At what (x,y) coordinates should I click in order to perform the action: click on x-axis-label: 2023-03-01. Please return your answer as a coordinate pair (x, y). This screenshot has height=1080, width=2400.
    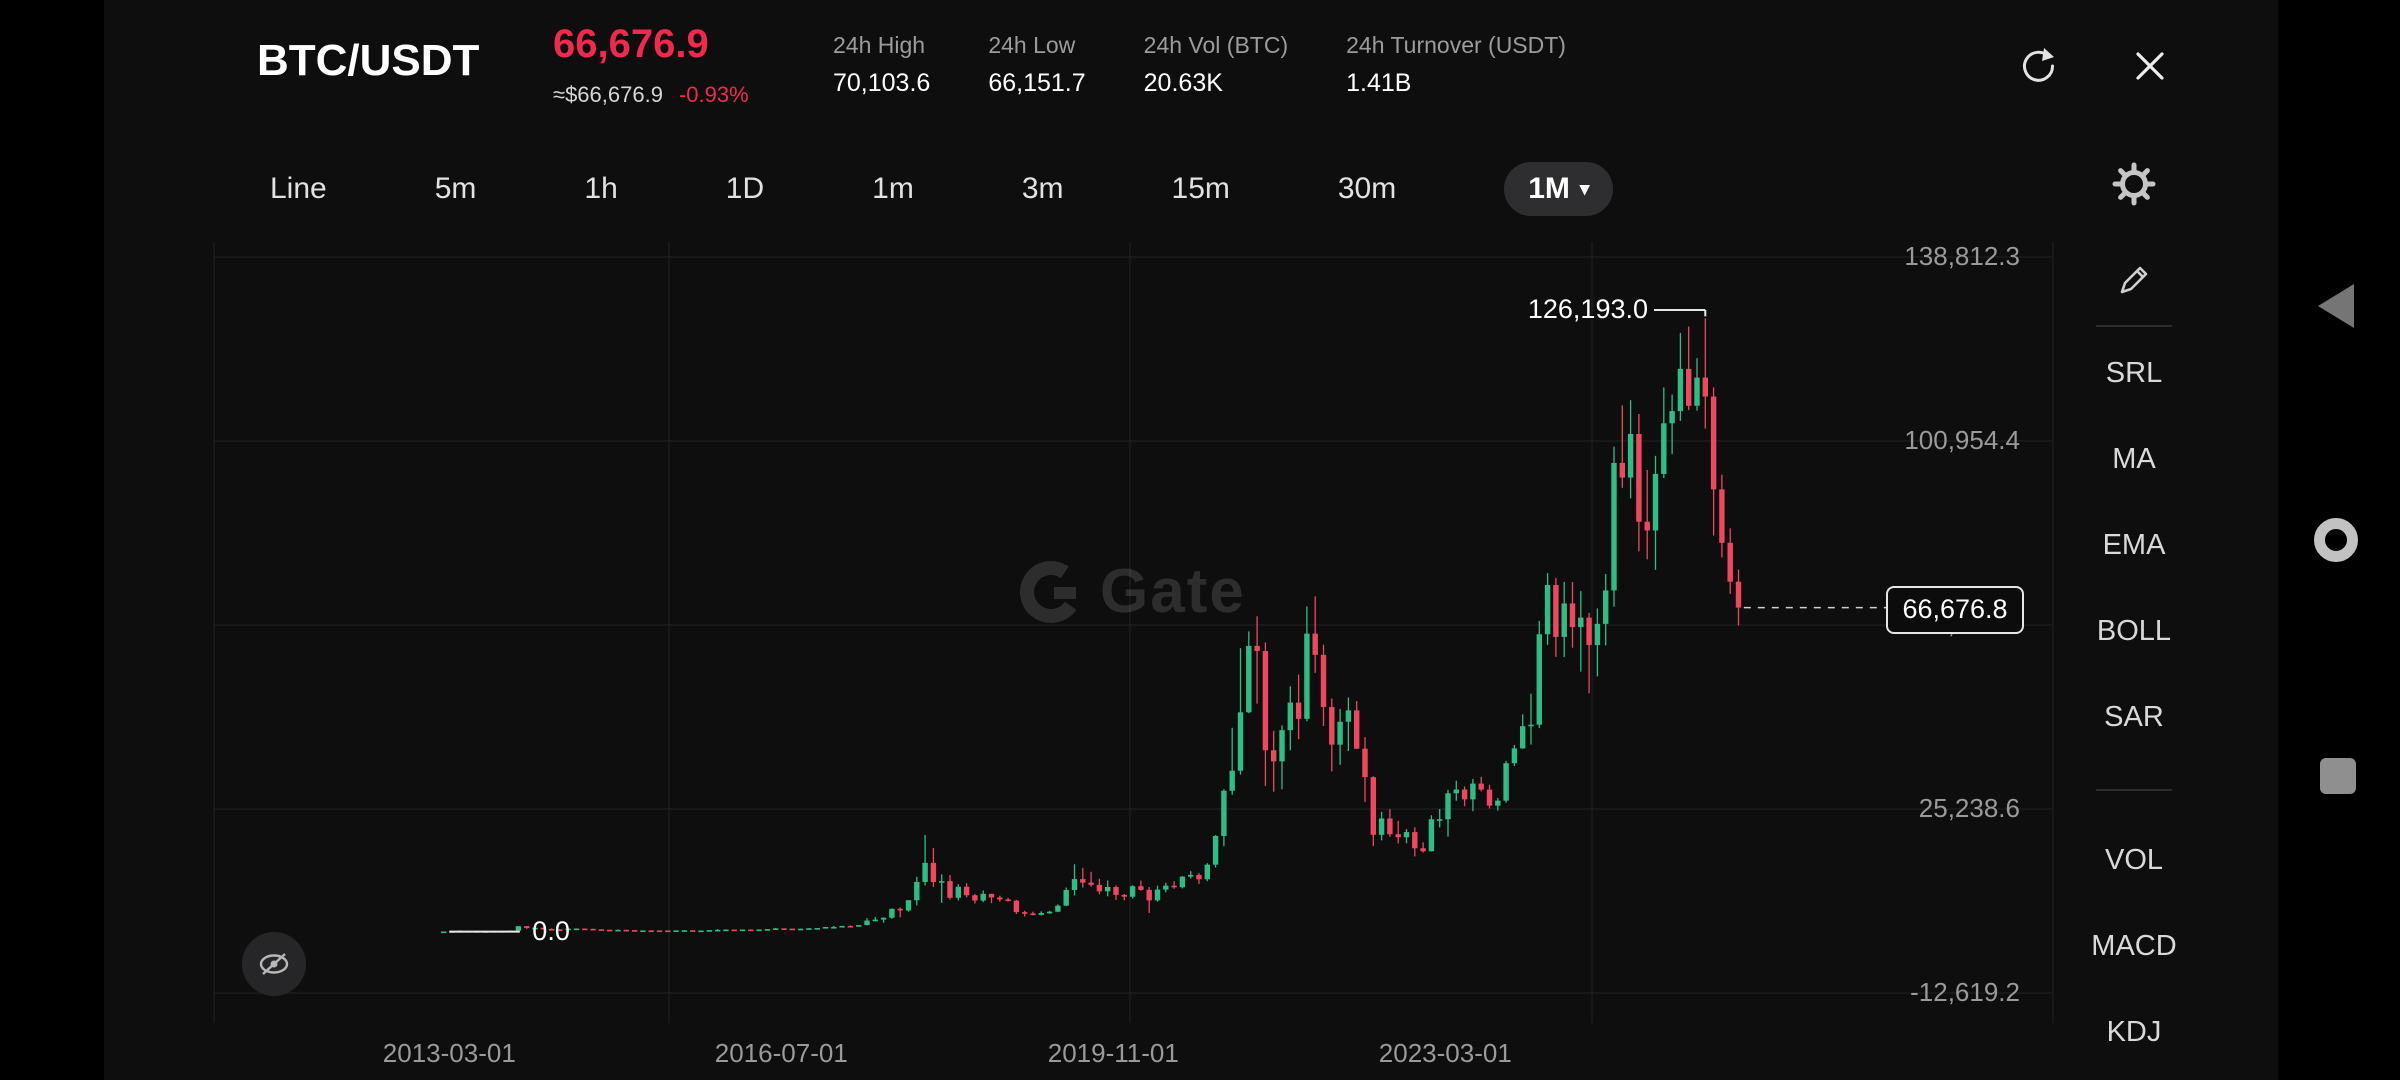
    Looking at the image, I should click on (1445, 1053).